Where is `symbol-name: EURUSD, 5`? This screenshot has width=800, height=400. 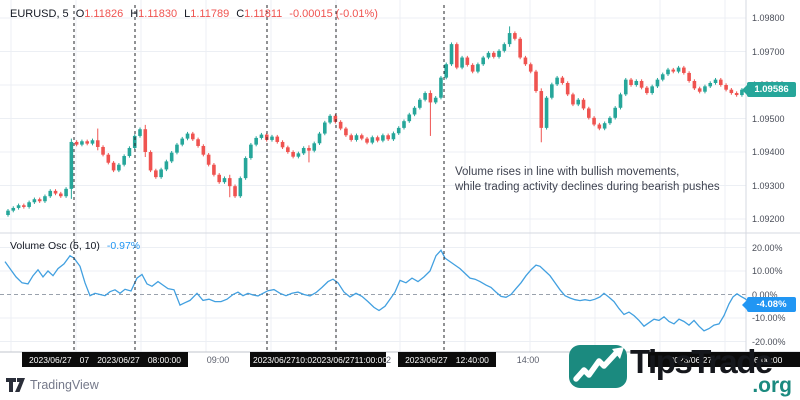
symbol-name: EURUSD, 5 is located at coordinates (39, 14).